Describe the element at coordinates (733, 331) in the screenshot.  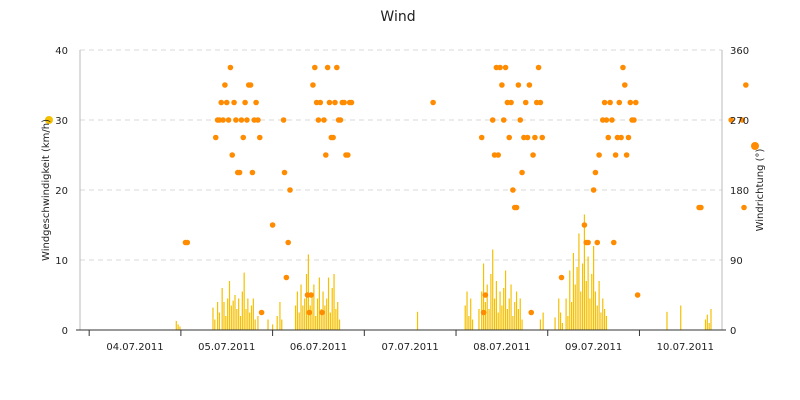
I see `right-tick-label: 0` at that location.